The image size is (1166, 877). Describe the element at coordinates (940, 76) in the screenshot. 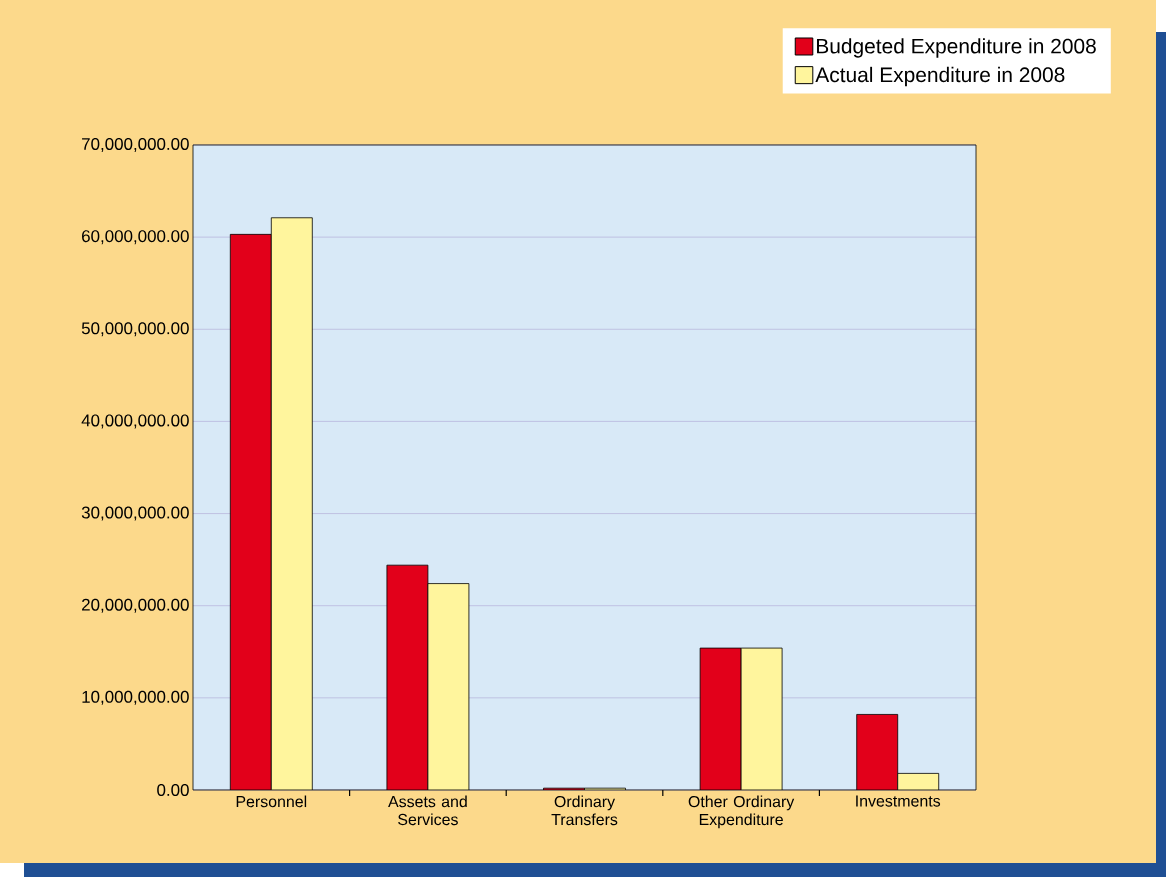

I see `legend-label: Actual Expenditure in 2008` at that location.